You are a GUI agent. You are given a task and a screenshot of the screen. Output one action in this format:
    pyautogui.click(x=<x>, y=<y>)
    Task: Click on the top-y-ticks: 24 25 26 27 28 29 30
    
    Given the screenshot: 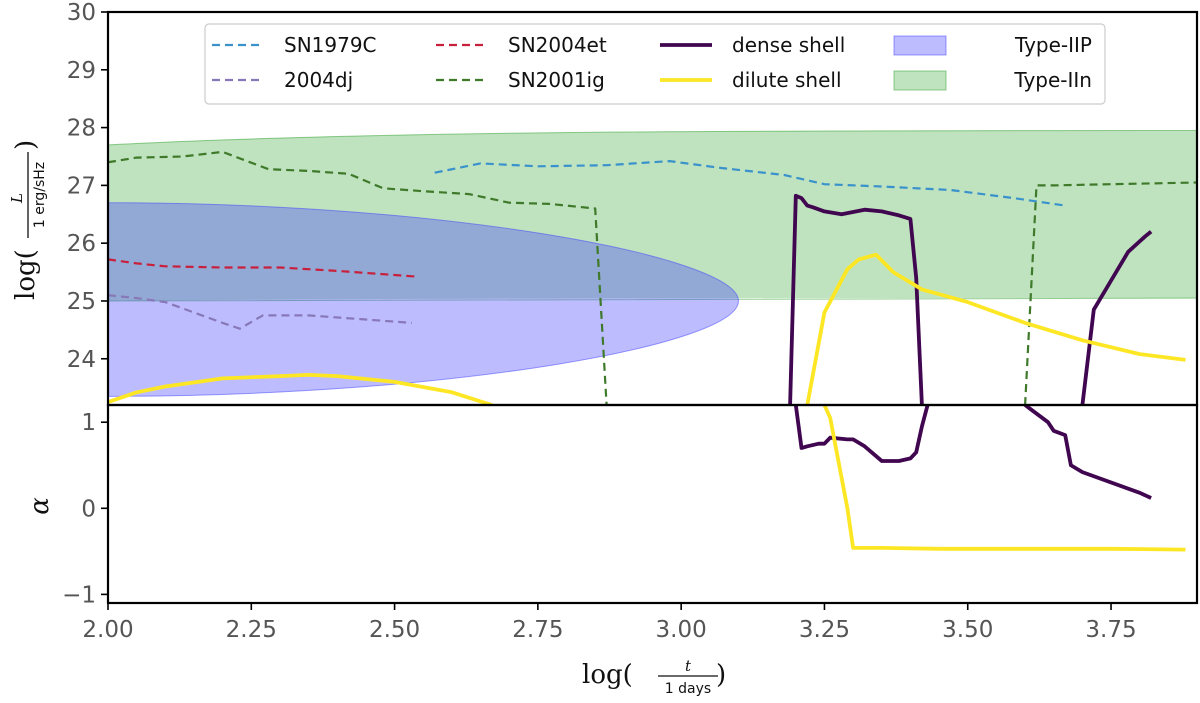 What is the action you would take?
    pyautogui.click(x=87, y=186)
    